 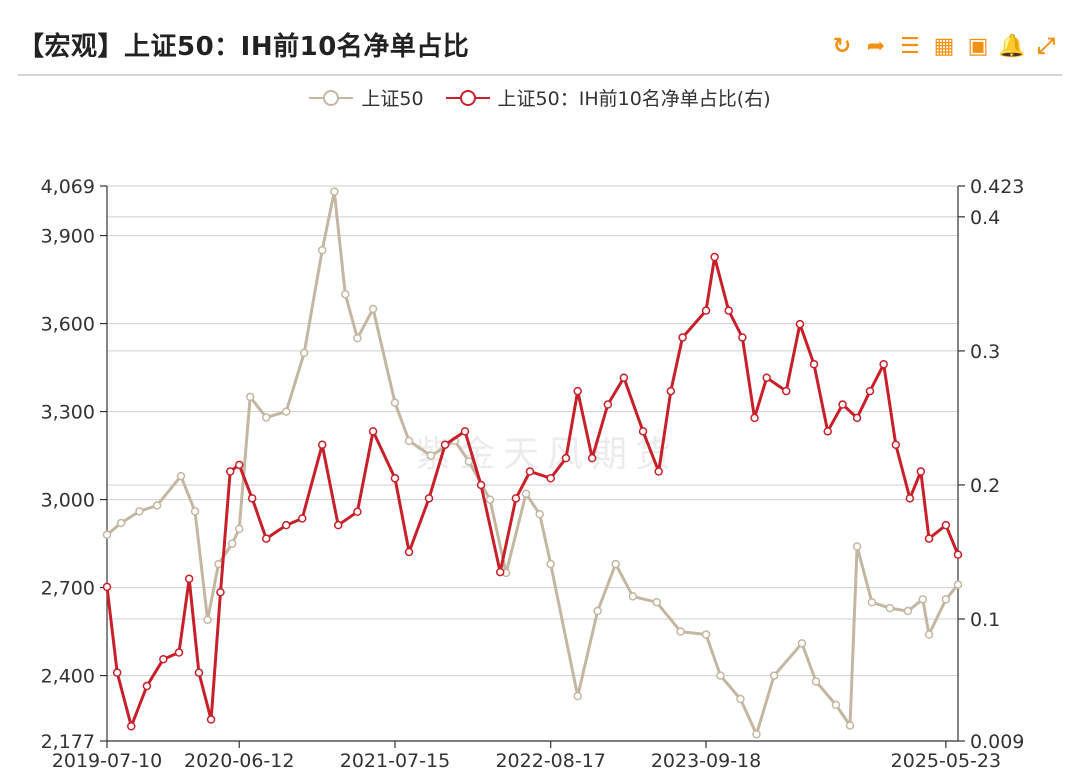 I want to click on table-icon: ▦, so click(x=944, y=46).